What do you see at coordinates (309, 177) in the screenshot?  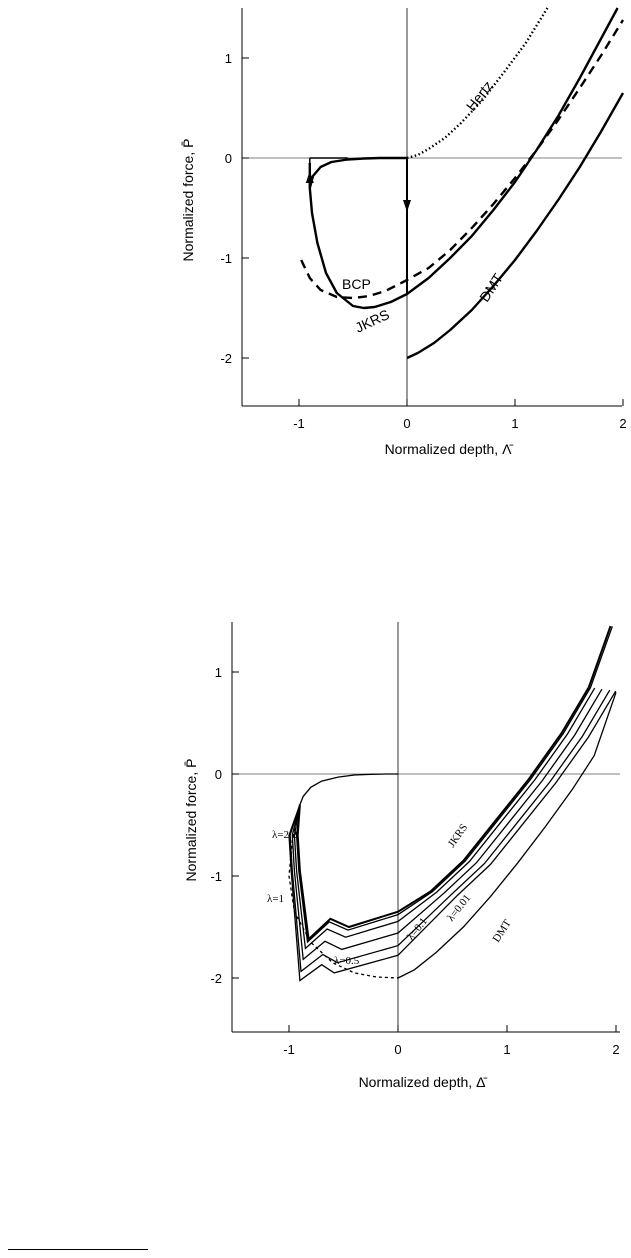 I see `arrow-up-icon` at bounding box center [309, 177].